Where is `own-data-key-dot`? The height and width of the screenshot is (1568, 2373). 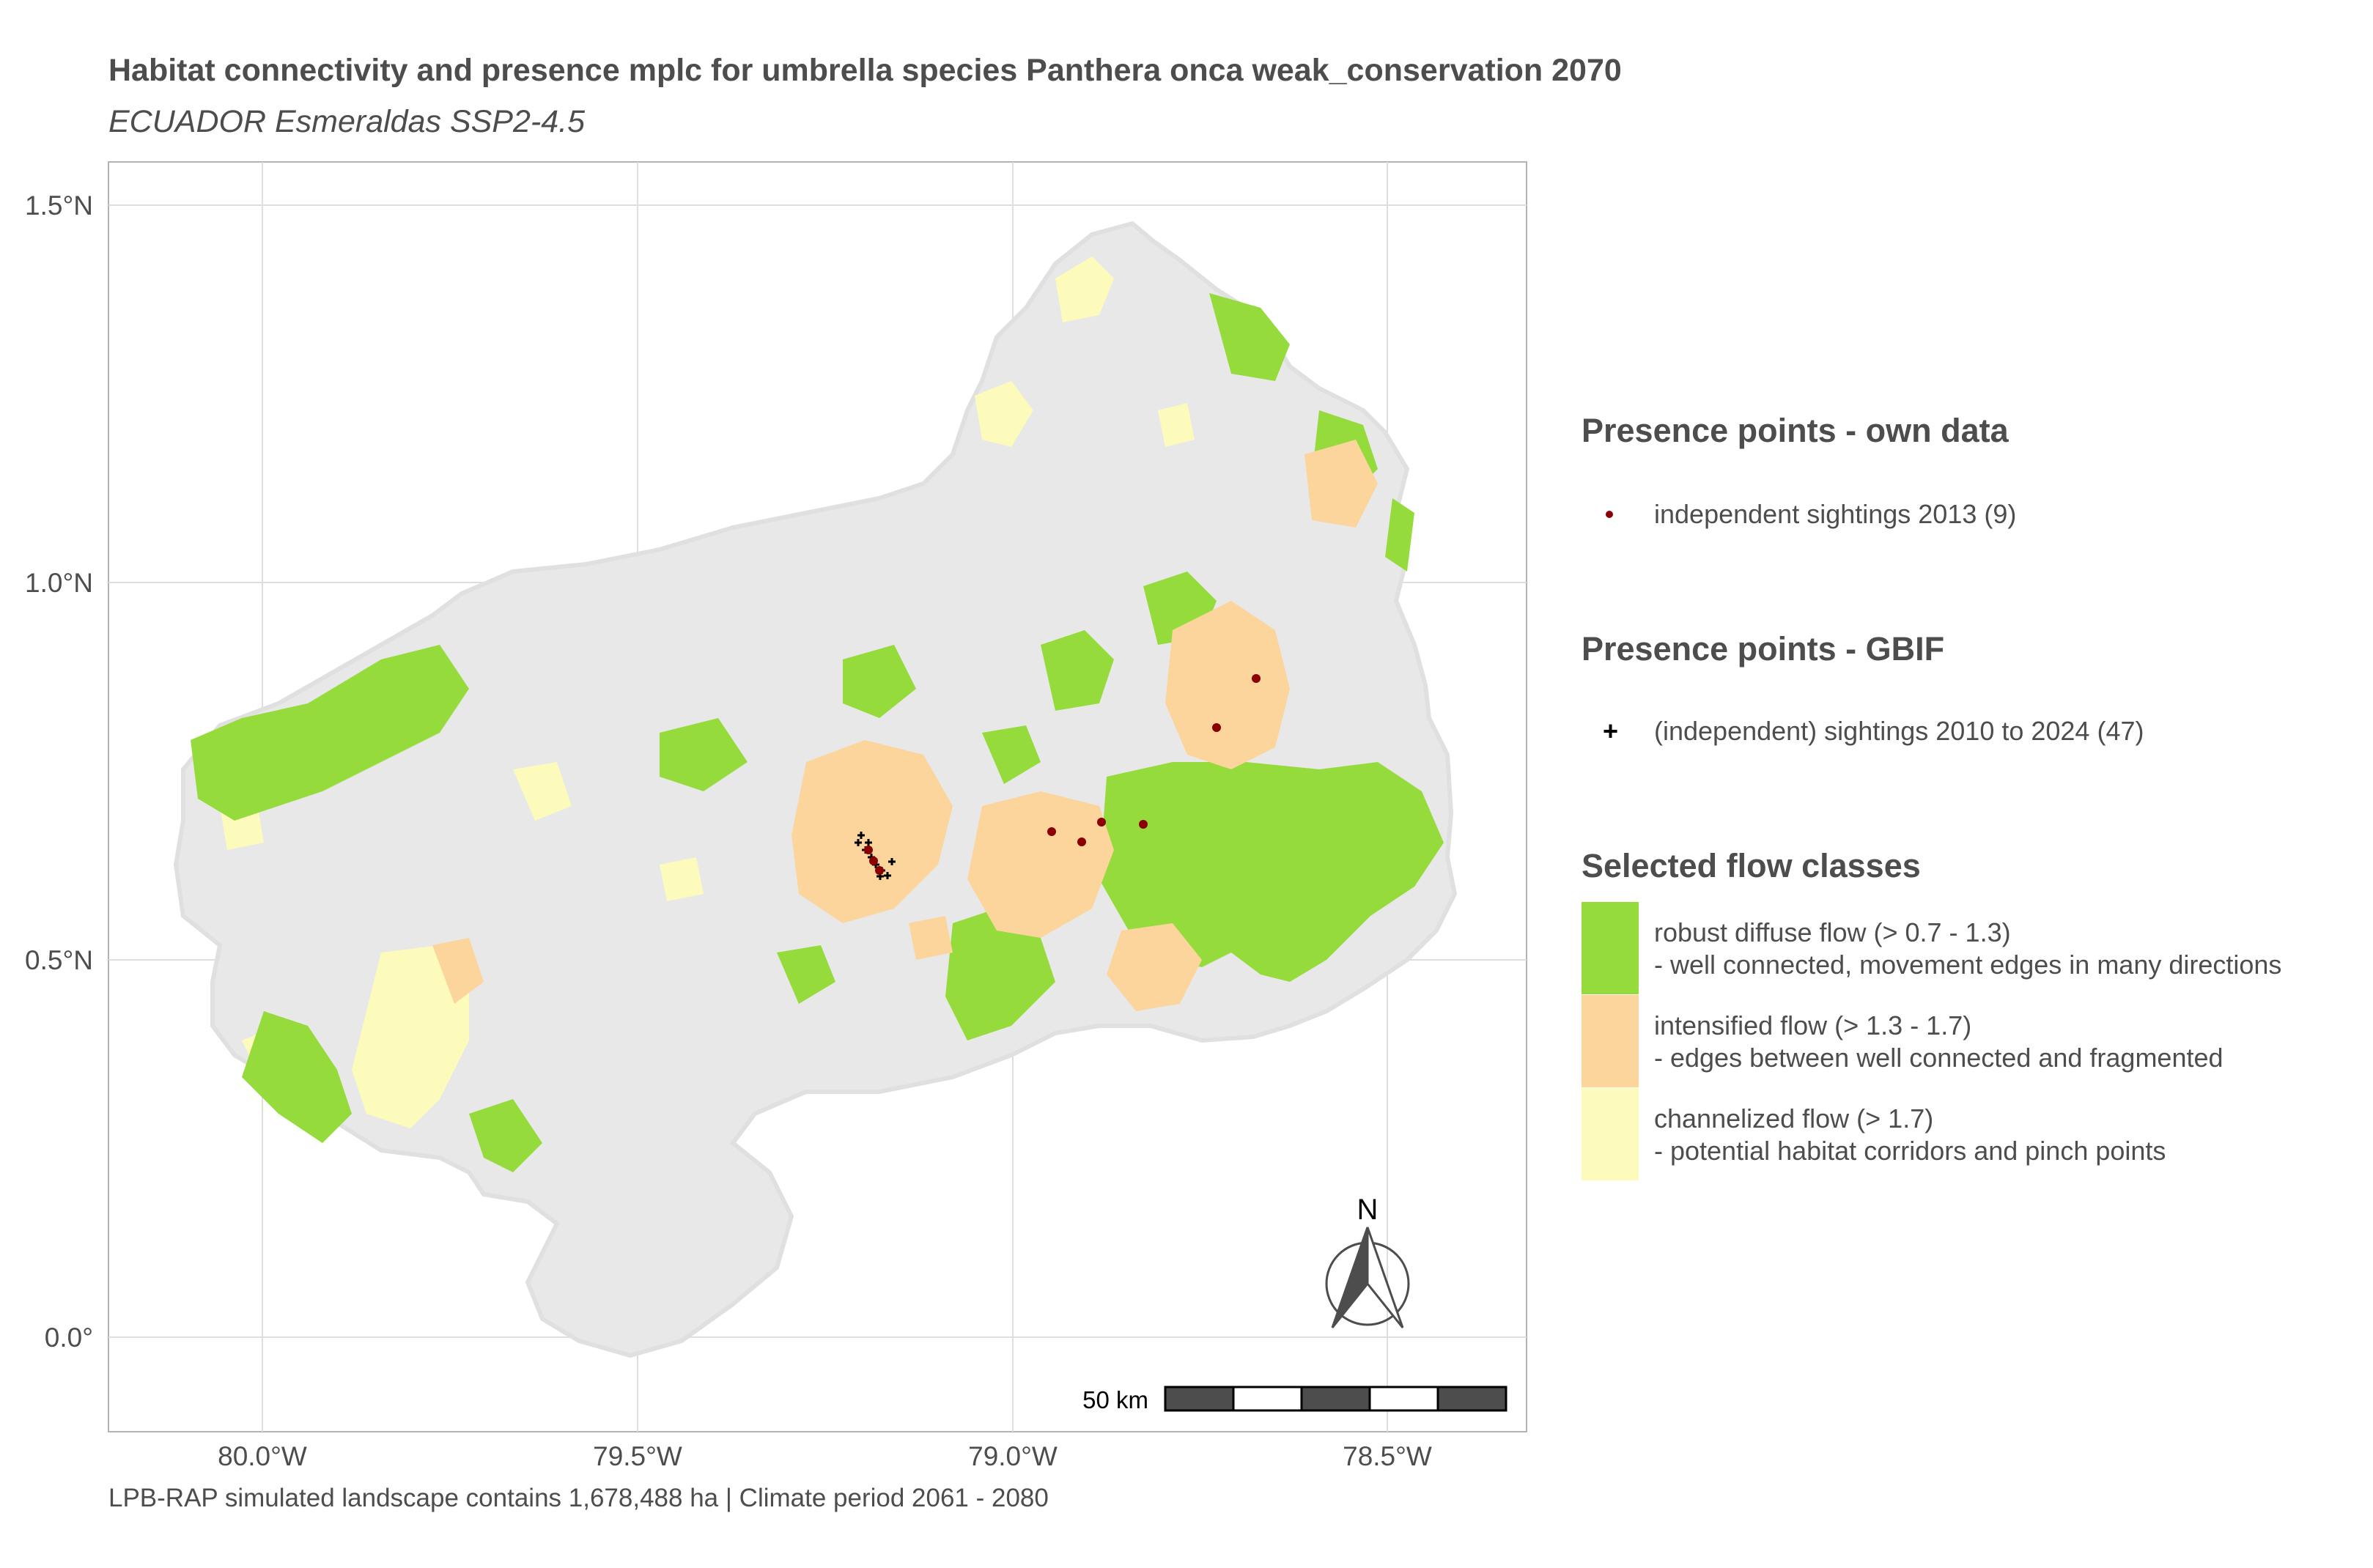 own-data-key-dot is located at coordinates (1610, 514).